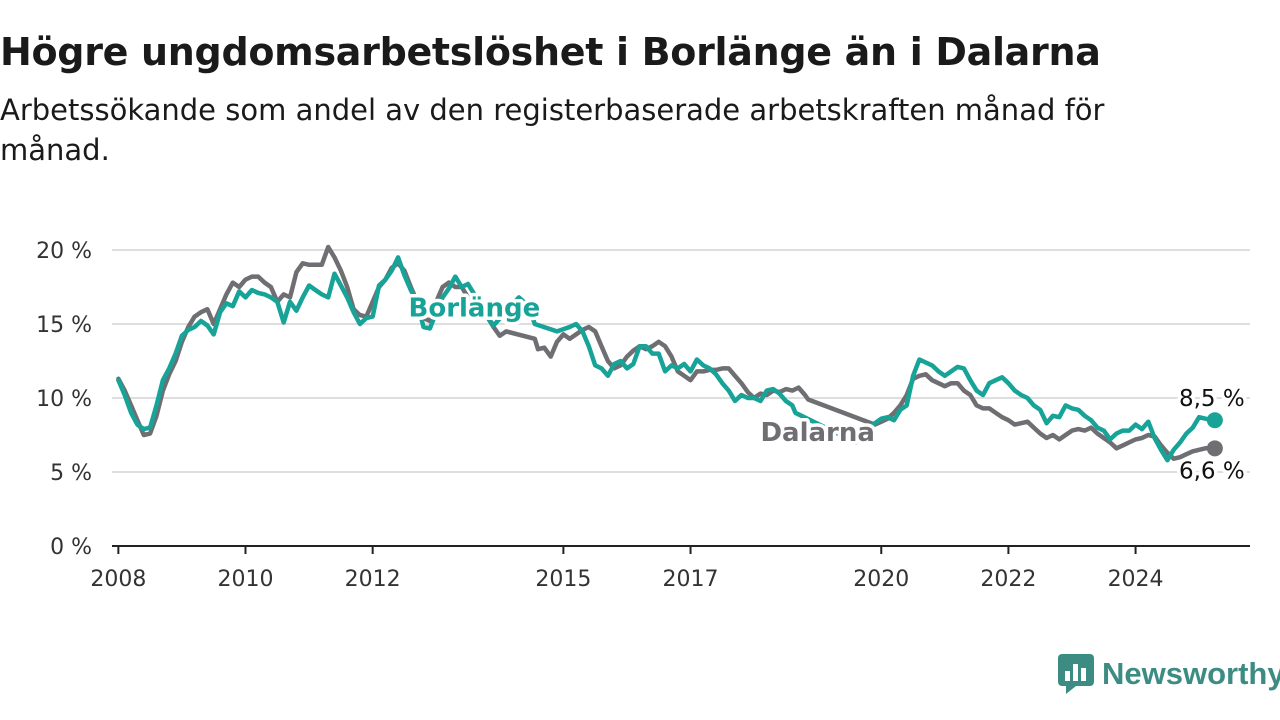 This screenshot has width=1280, height=720. I want to click on end-point-dalarna, so click(1214, 448).